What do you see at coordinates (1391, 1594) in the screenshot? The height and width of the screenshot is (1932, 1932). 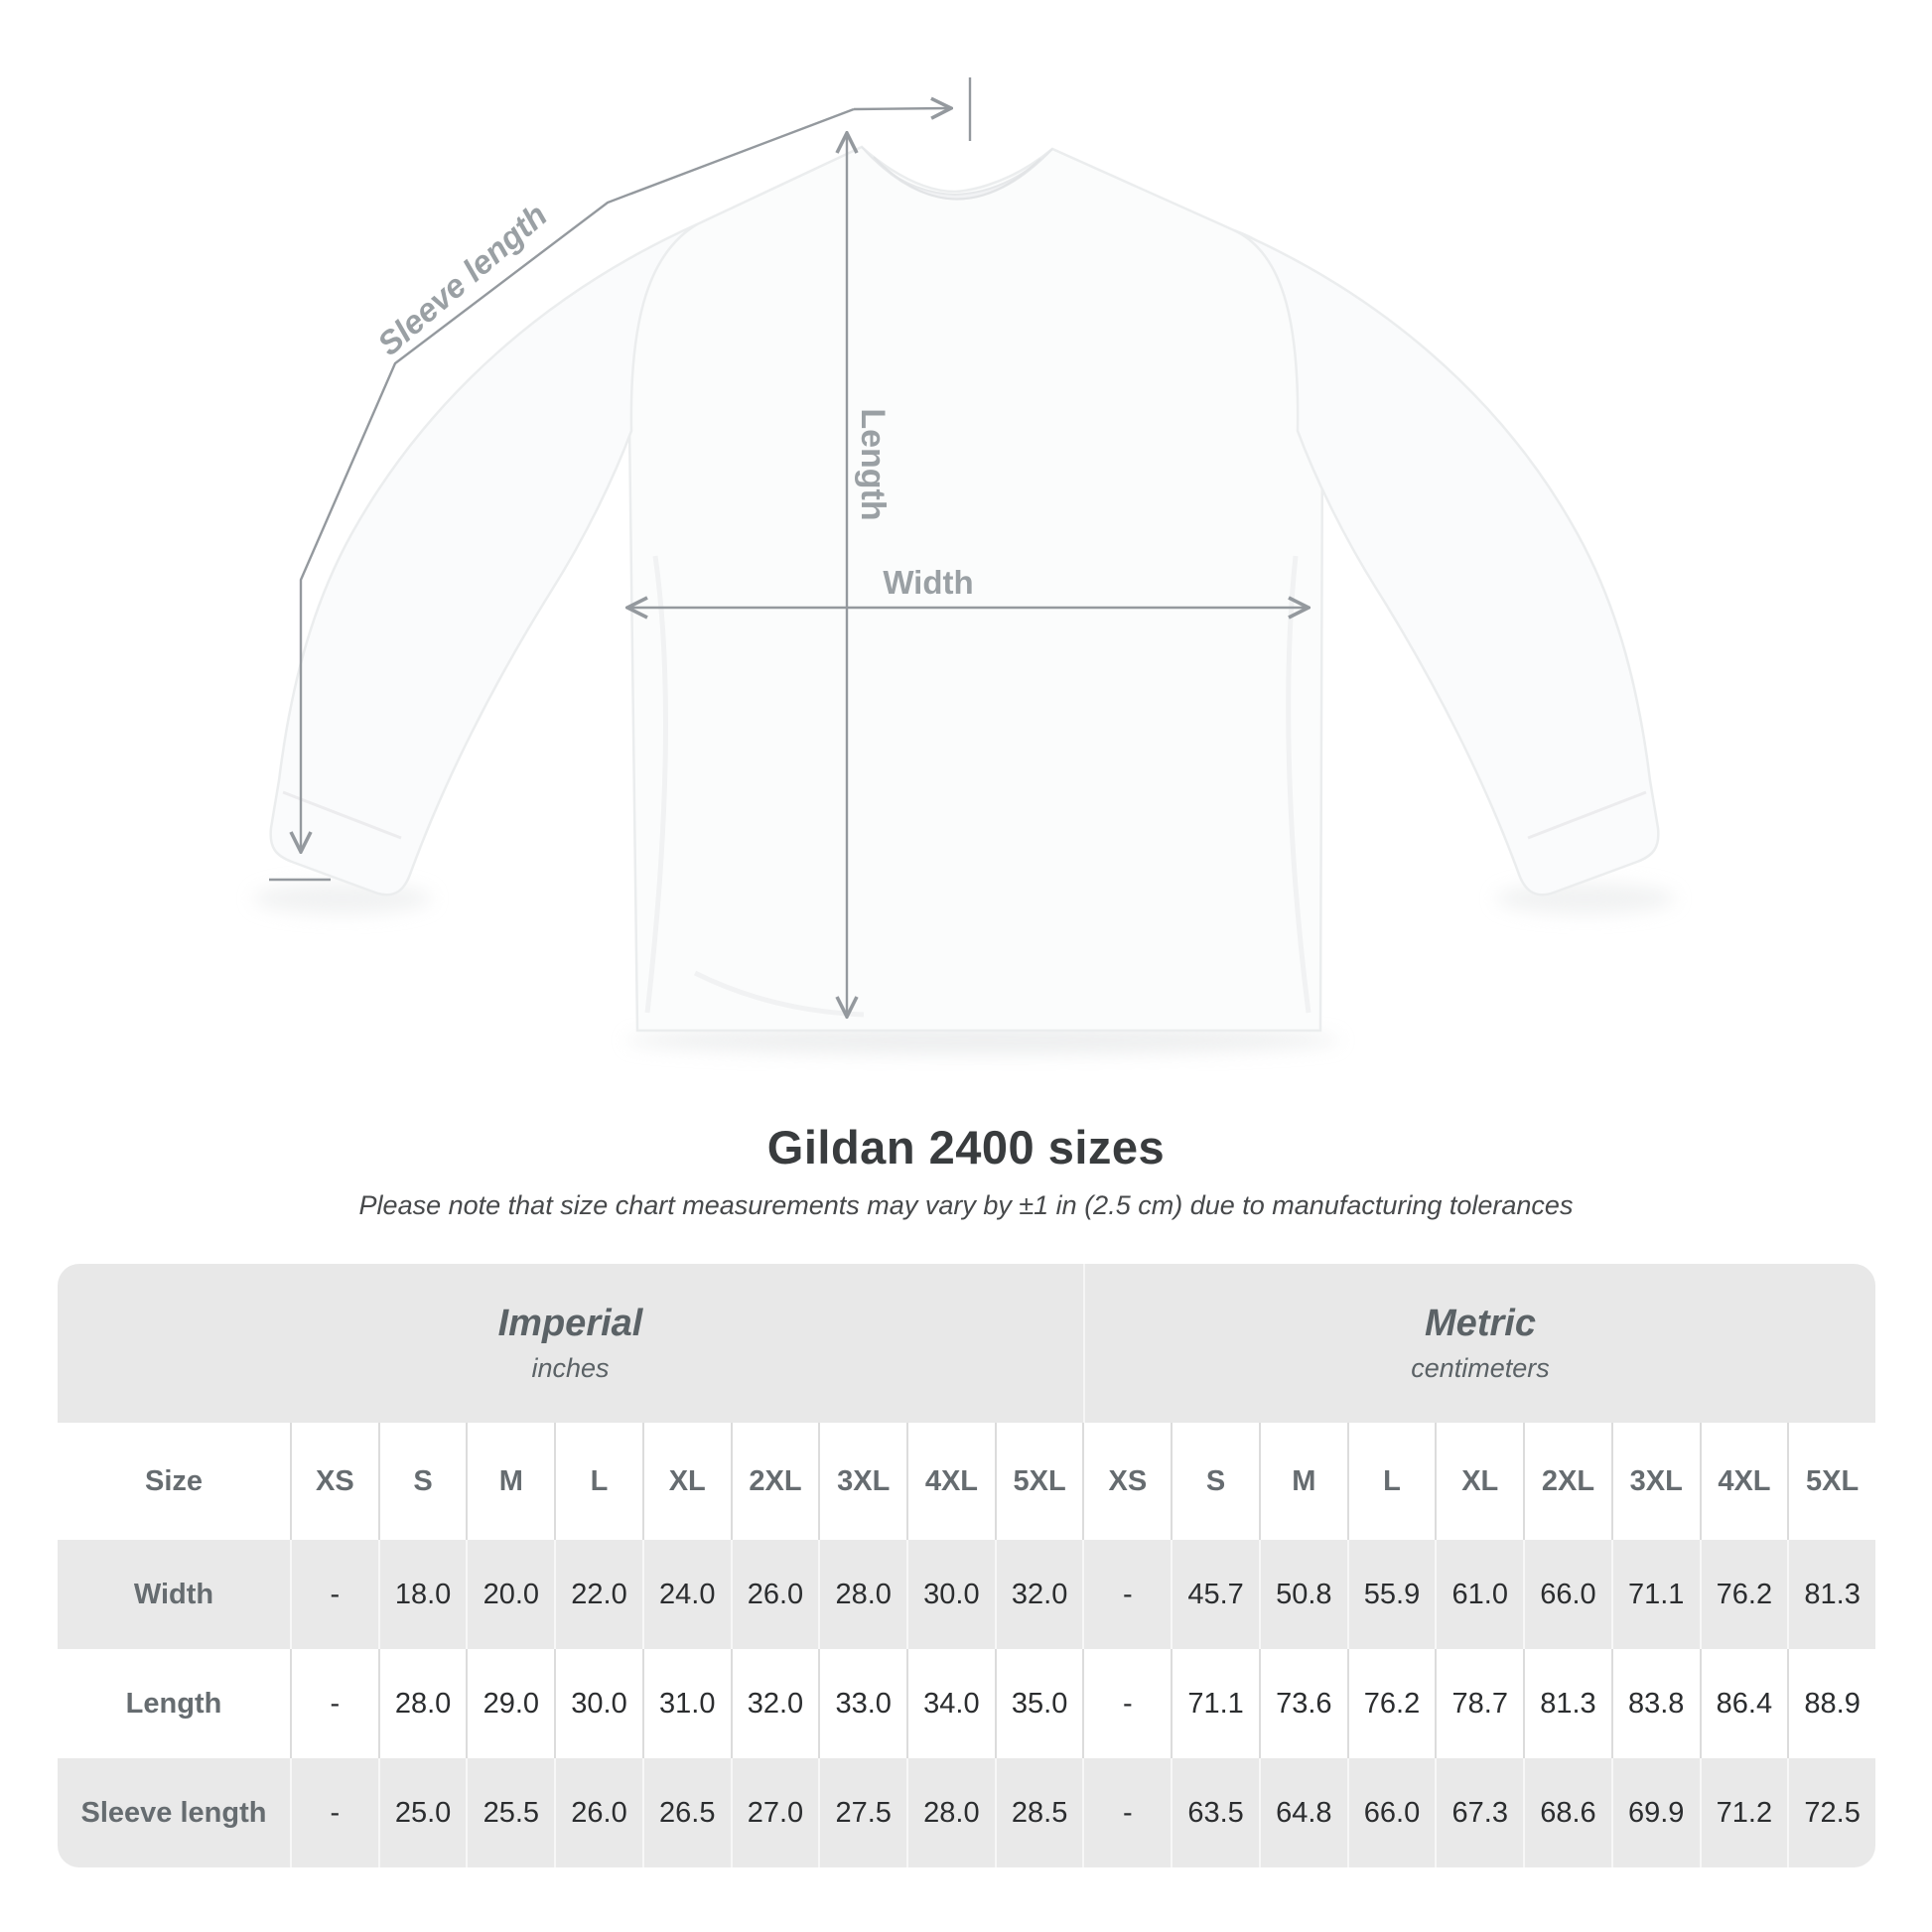 I see `value-metric: 55.9` at bounding box center [1391, 1594].